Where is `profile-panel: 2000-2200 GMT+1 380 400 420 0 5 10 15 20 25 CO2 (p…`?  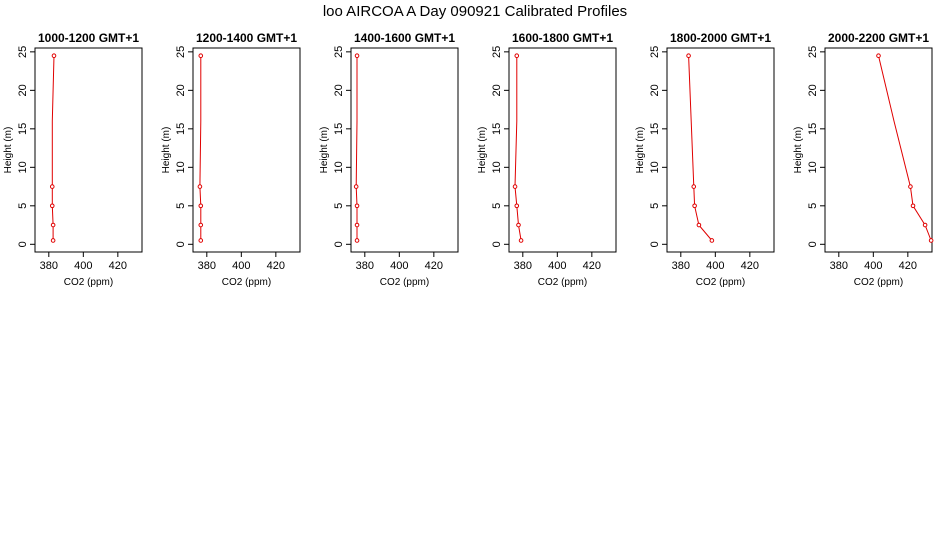 profile-panel: 2000-2200 GMT+1 380 400 420 0 5 10 15 20 25 CO2 (p… is located at coordinates (863, 159).